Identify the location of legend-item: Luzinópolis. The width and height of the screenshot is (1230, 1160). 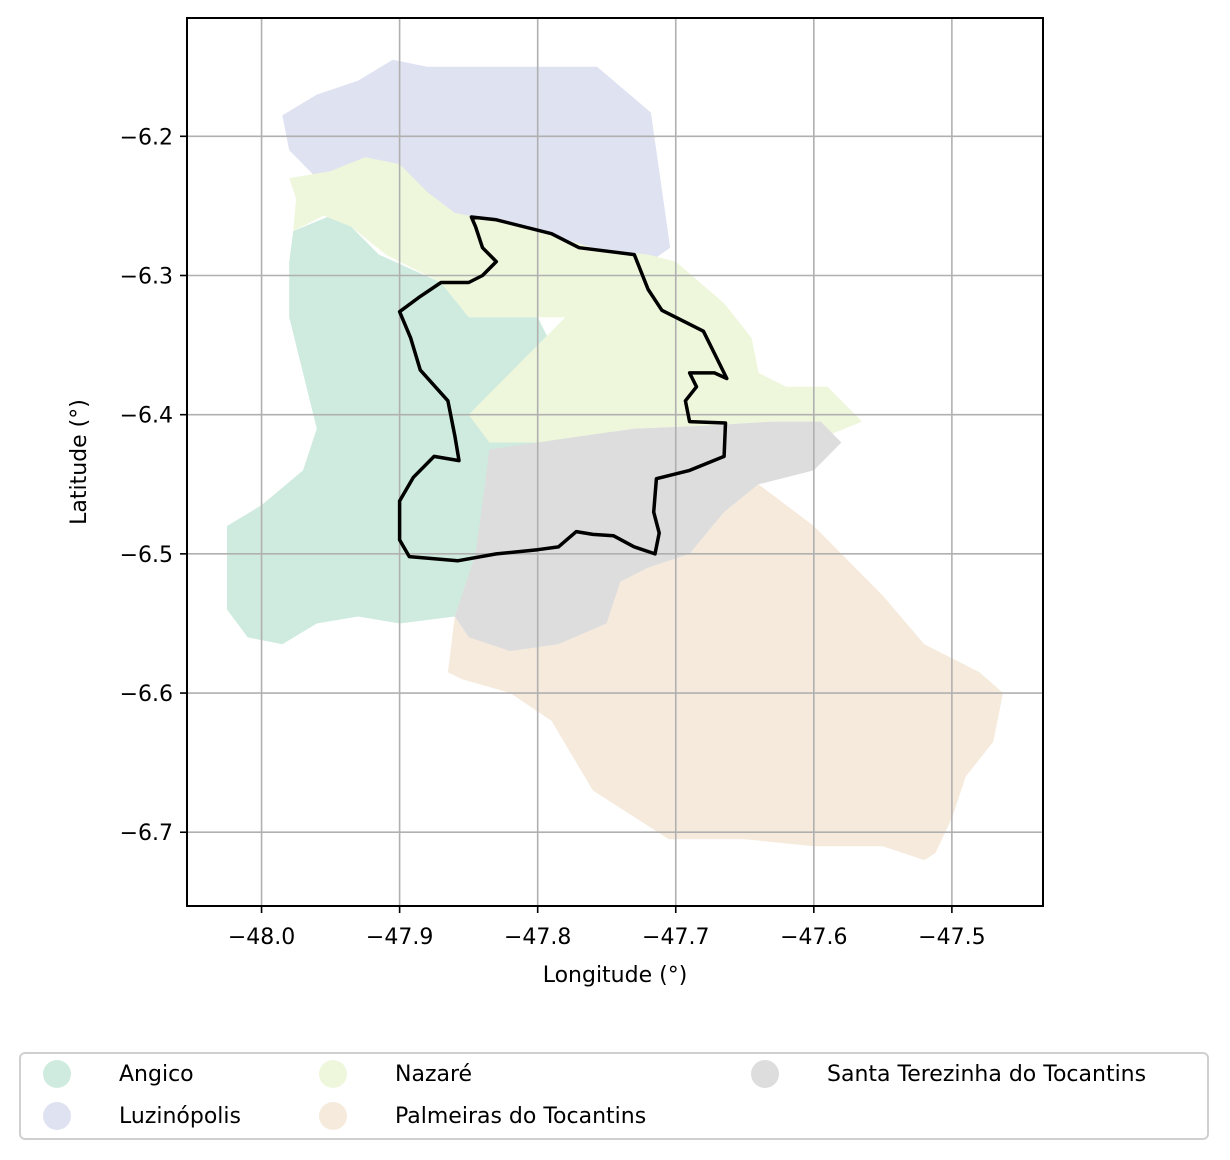
(142, 1116).